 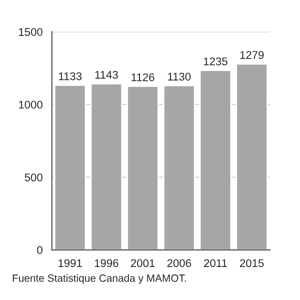 I want to click on y-tick-label: 1500, so click(x=30, y=32).